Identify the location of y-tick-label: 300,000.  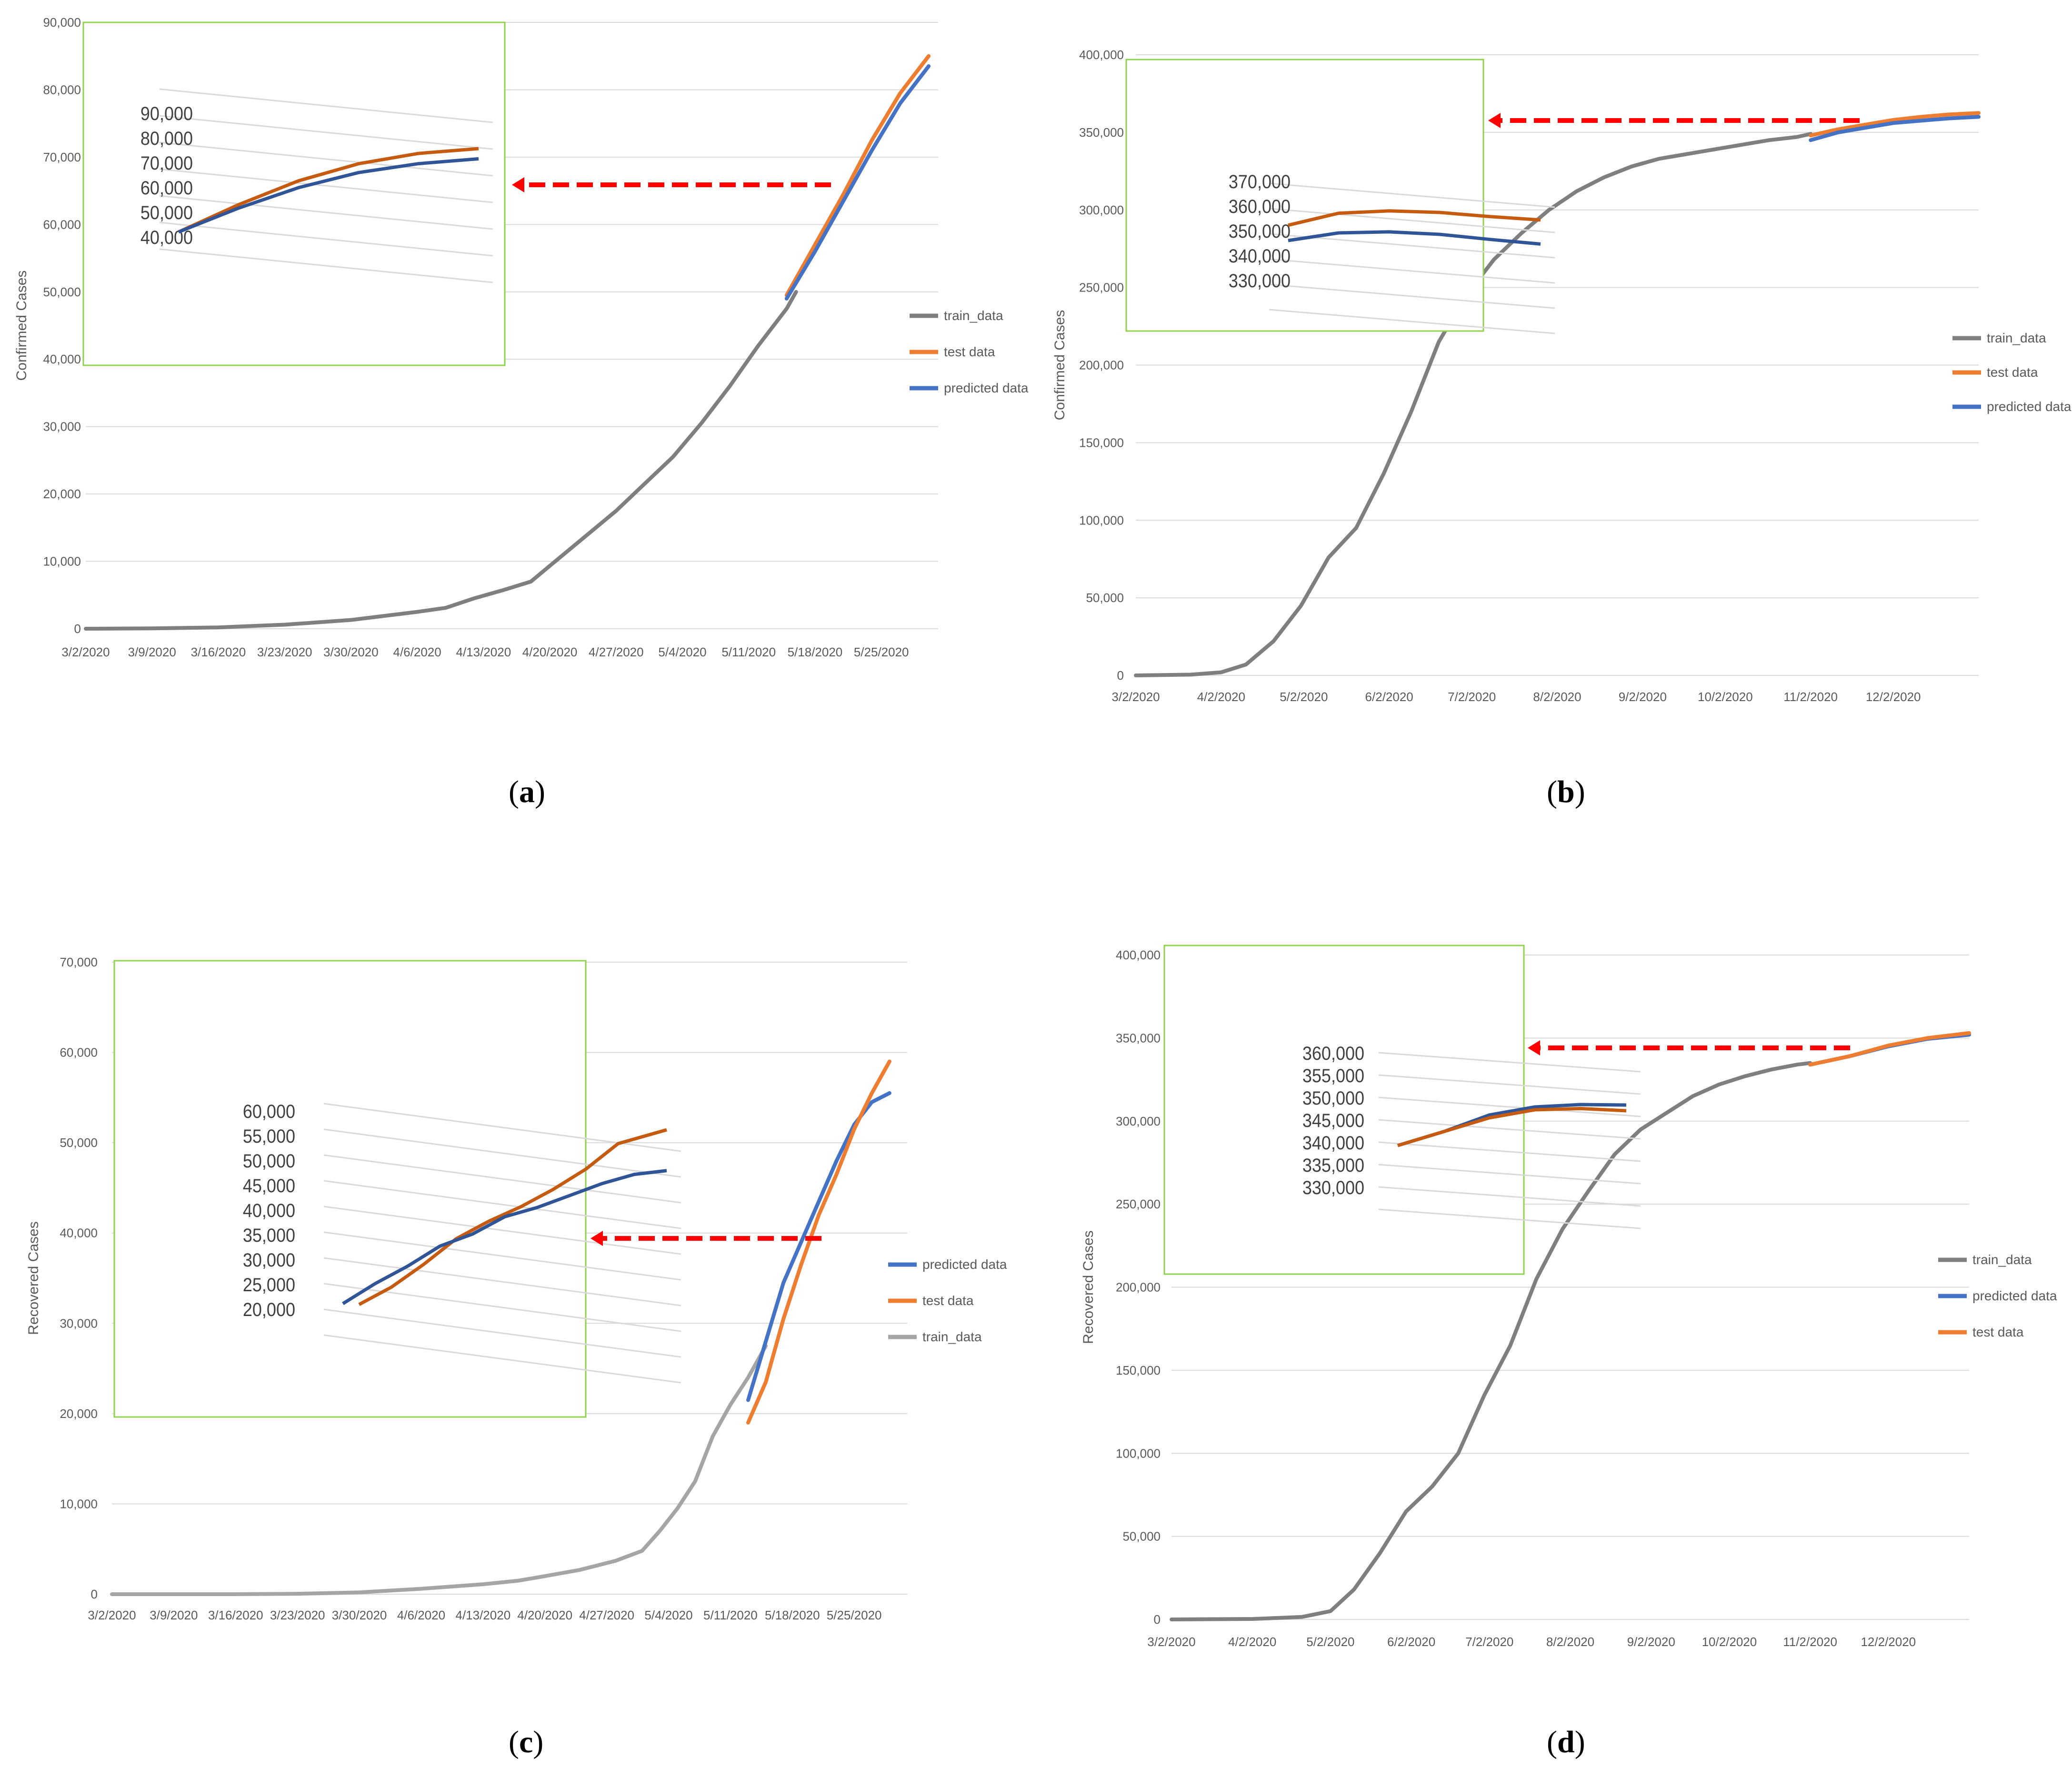
(1101, 210).